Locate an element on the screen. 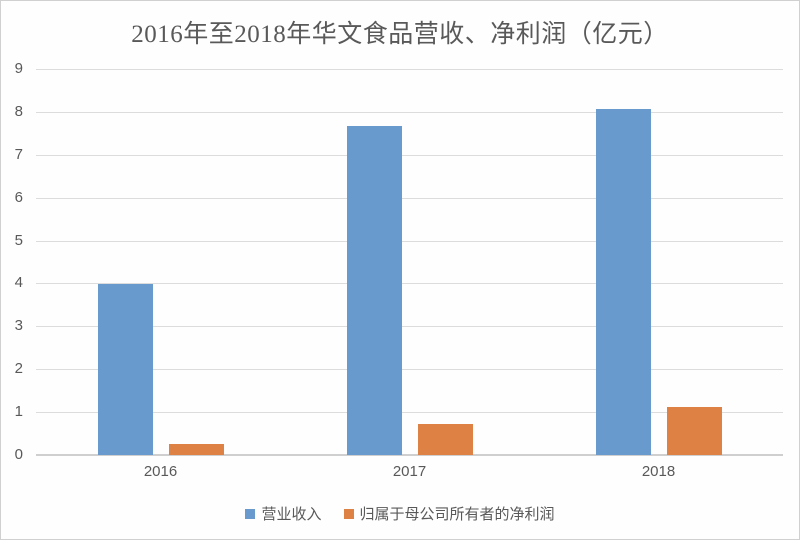 Image resolution: width=800 pixels, height=540 pixels. bar-net-profit-2017 is located at coordinates (445, 439).